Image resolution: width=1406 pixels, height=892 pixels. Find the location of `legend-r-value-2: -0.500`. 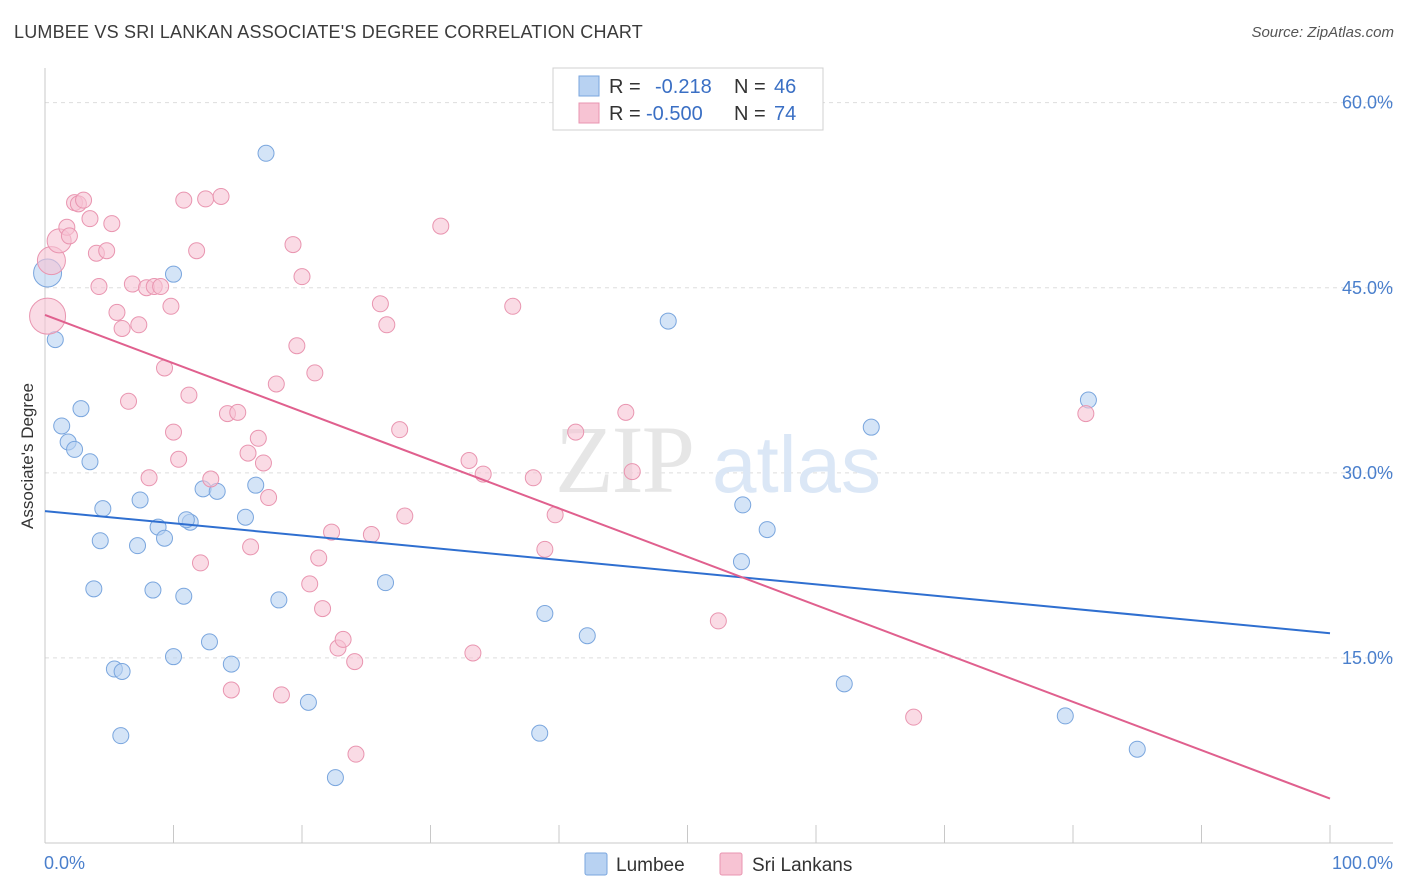

legend-r-value-2: -0.500 is located at coordinates (674, 114).